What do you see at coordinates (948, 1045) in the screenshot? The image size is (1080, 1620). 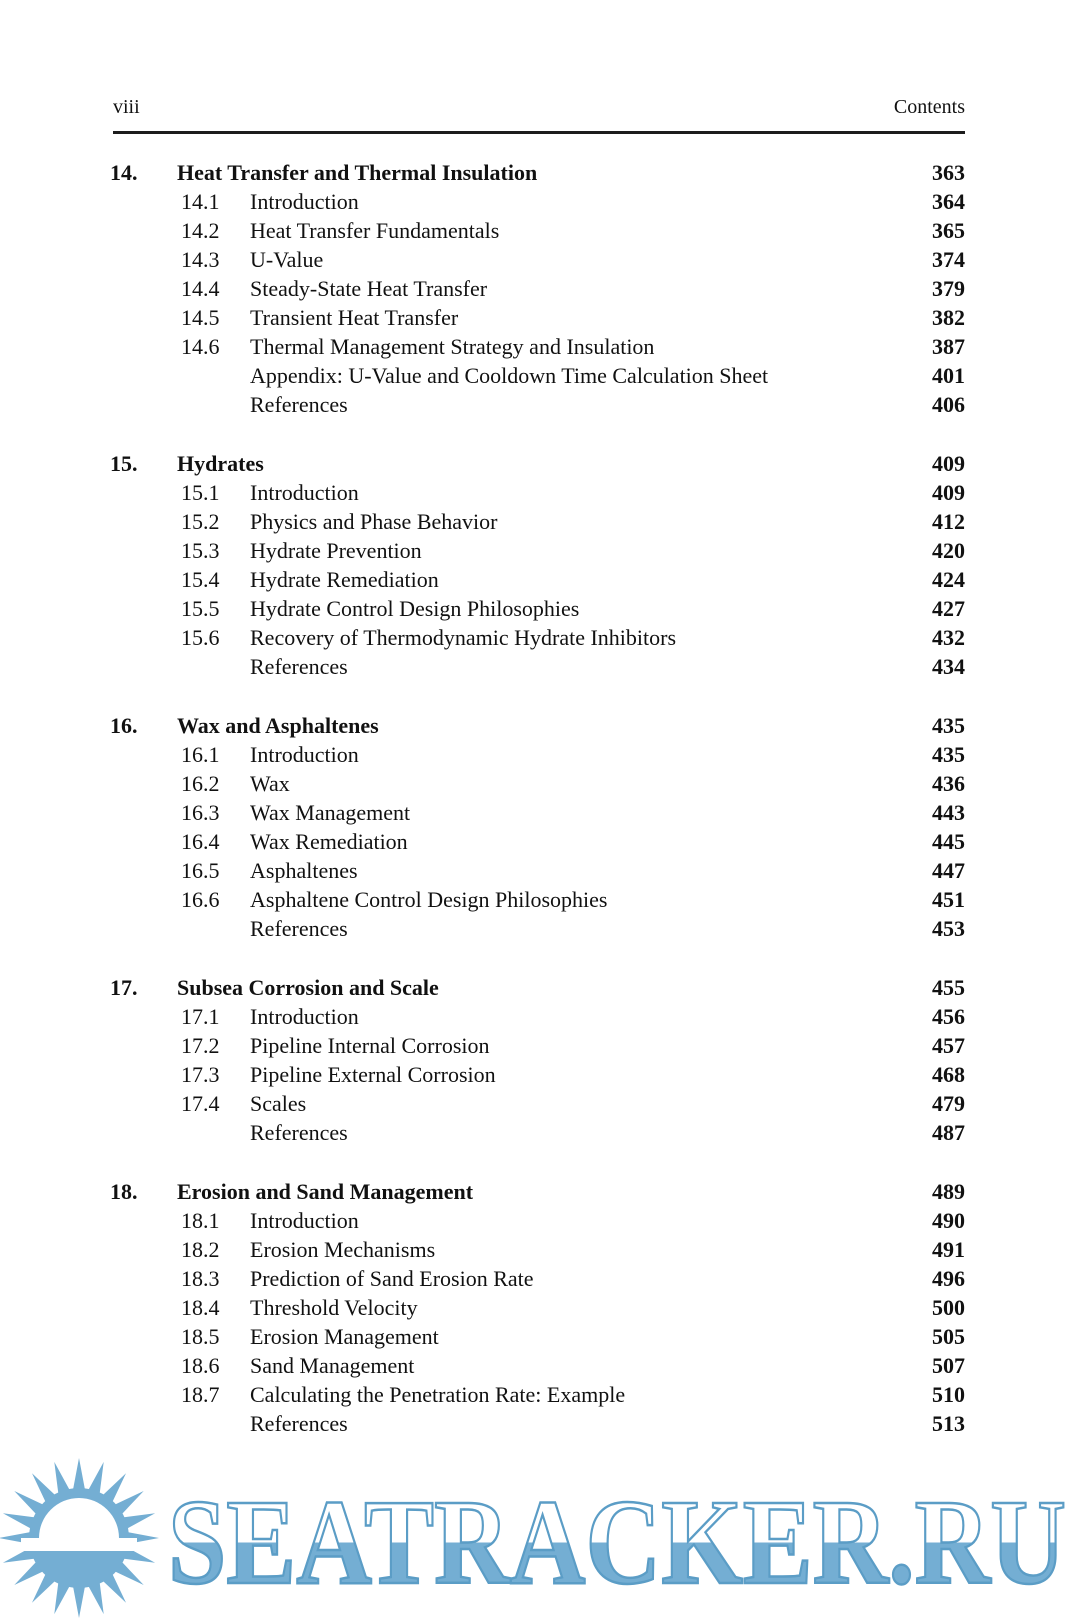 I see `entry-page-number: 457` at bounding box center [948, 1045].